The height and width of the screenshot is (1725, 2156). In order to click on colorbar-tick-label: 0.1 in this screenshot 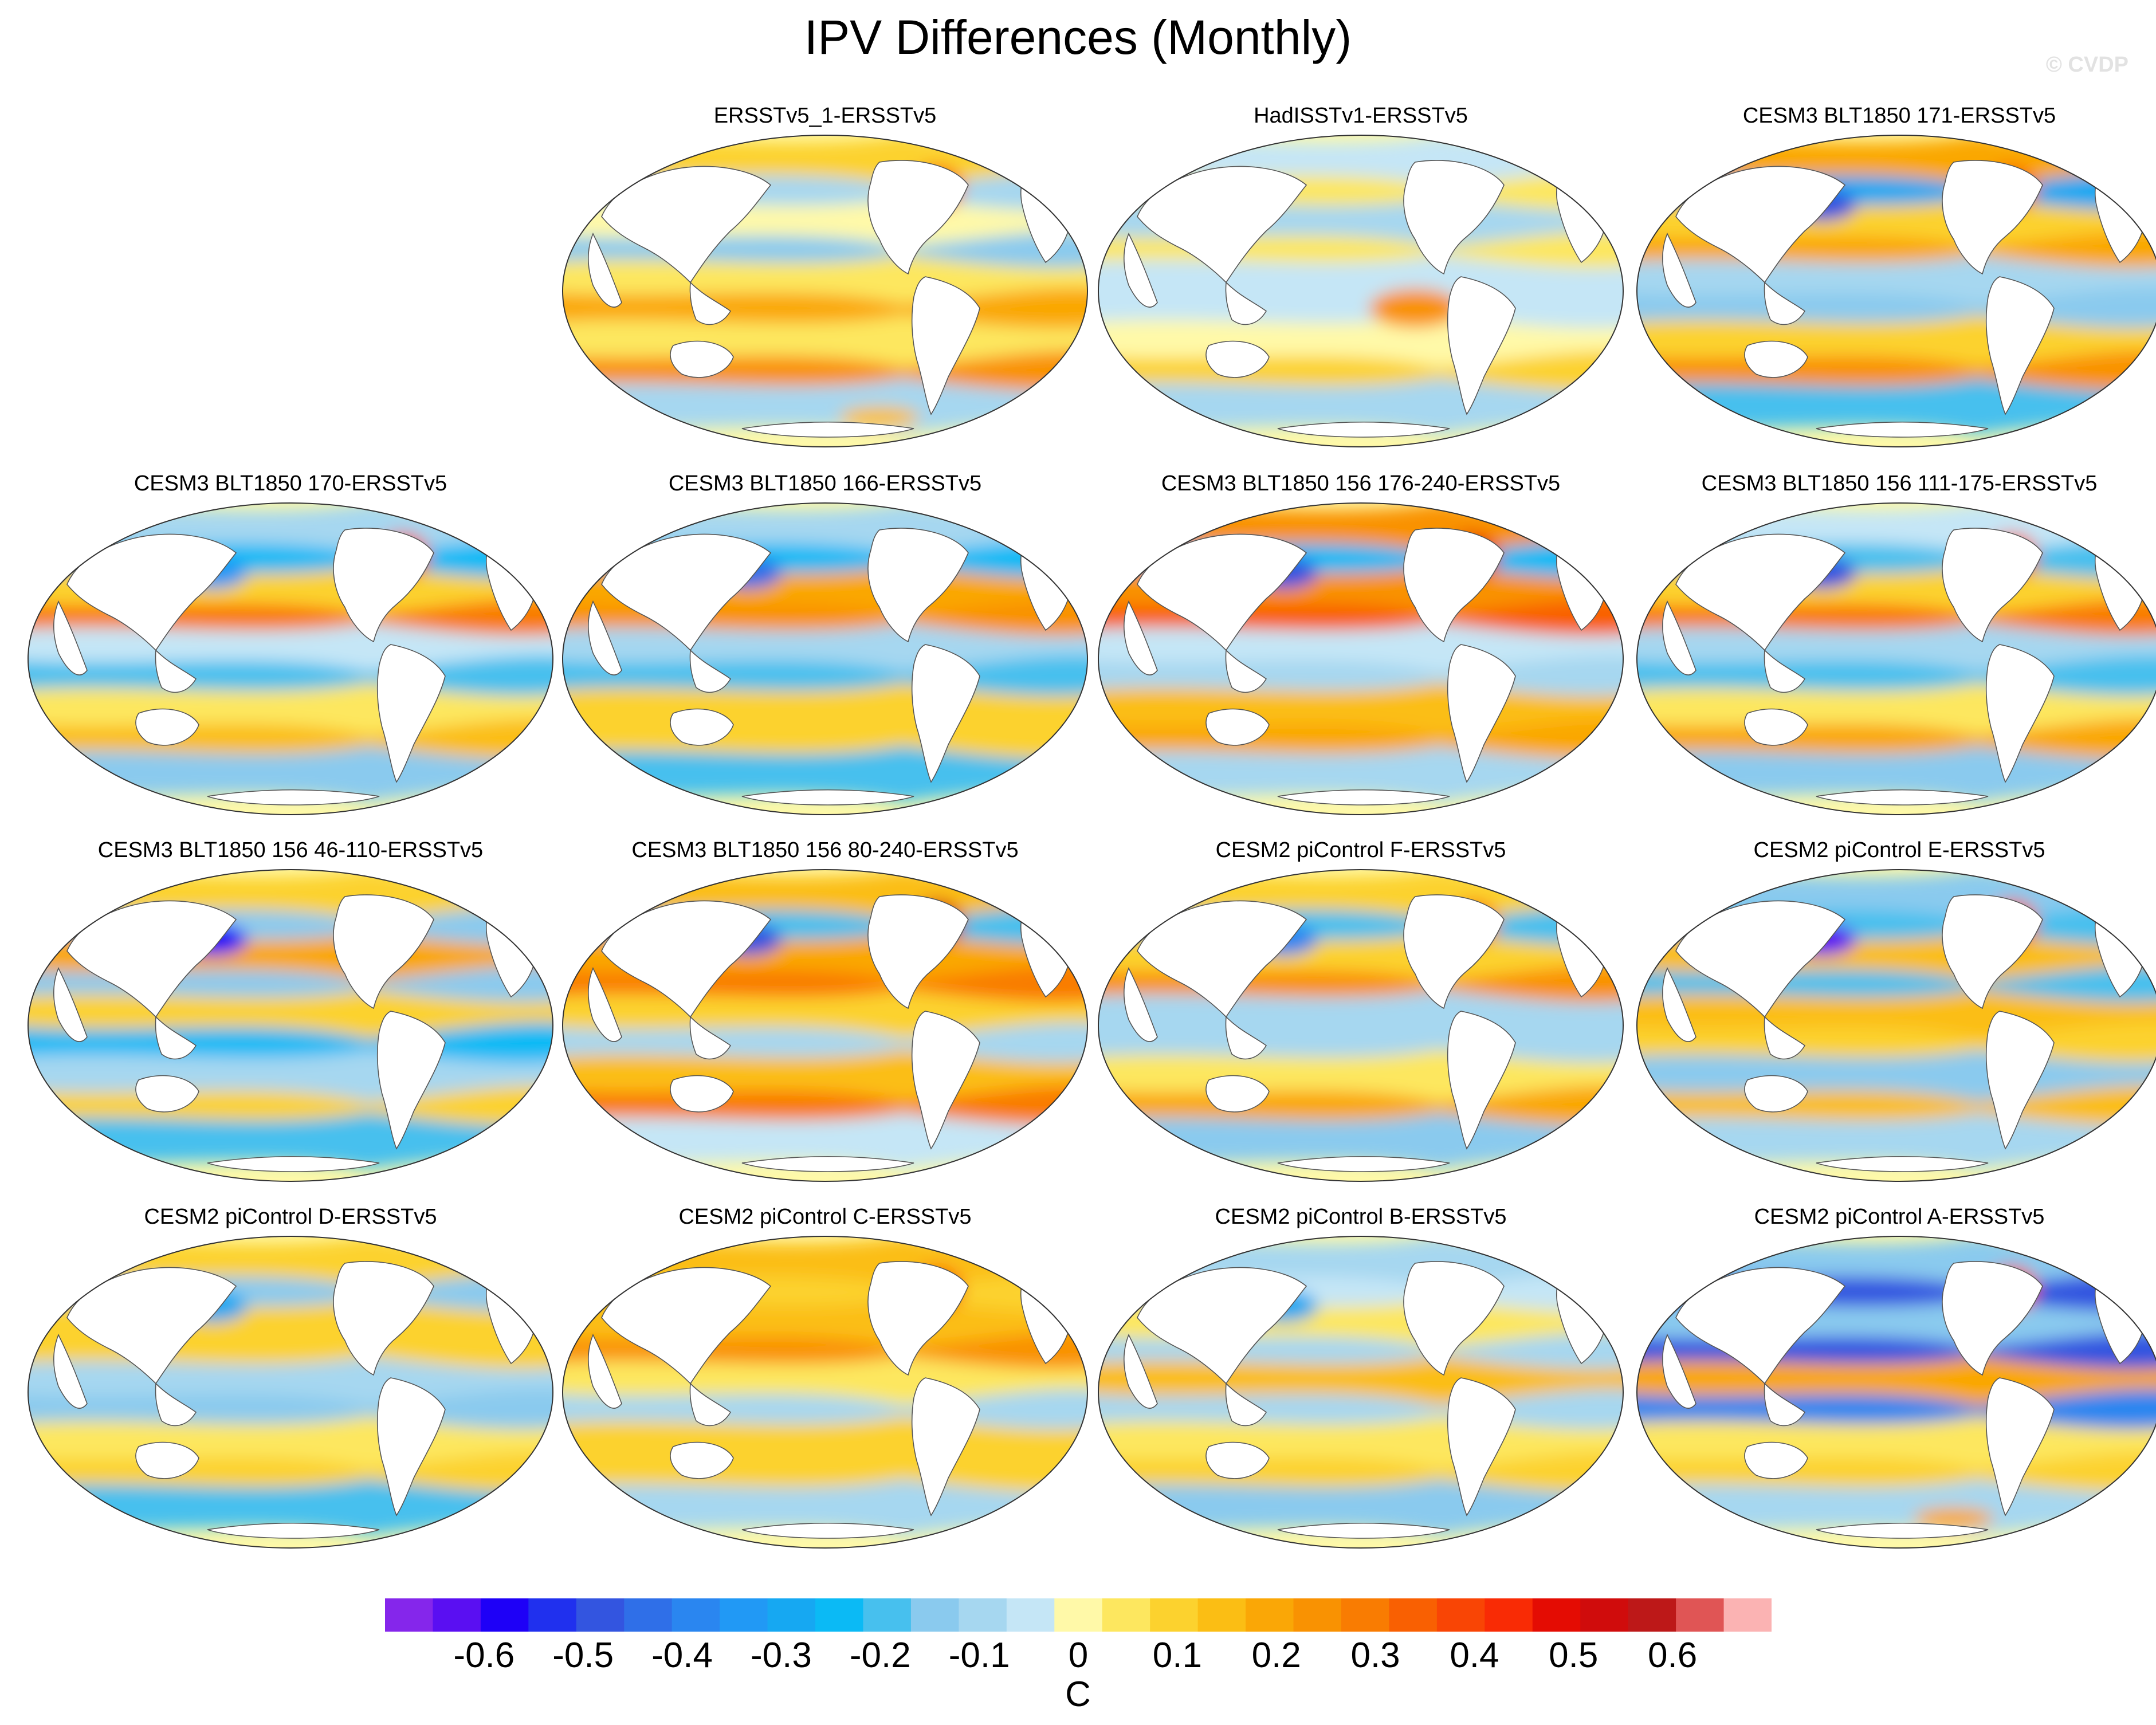, I will do `click(1177, 1655)`.